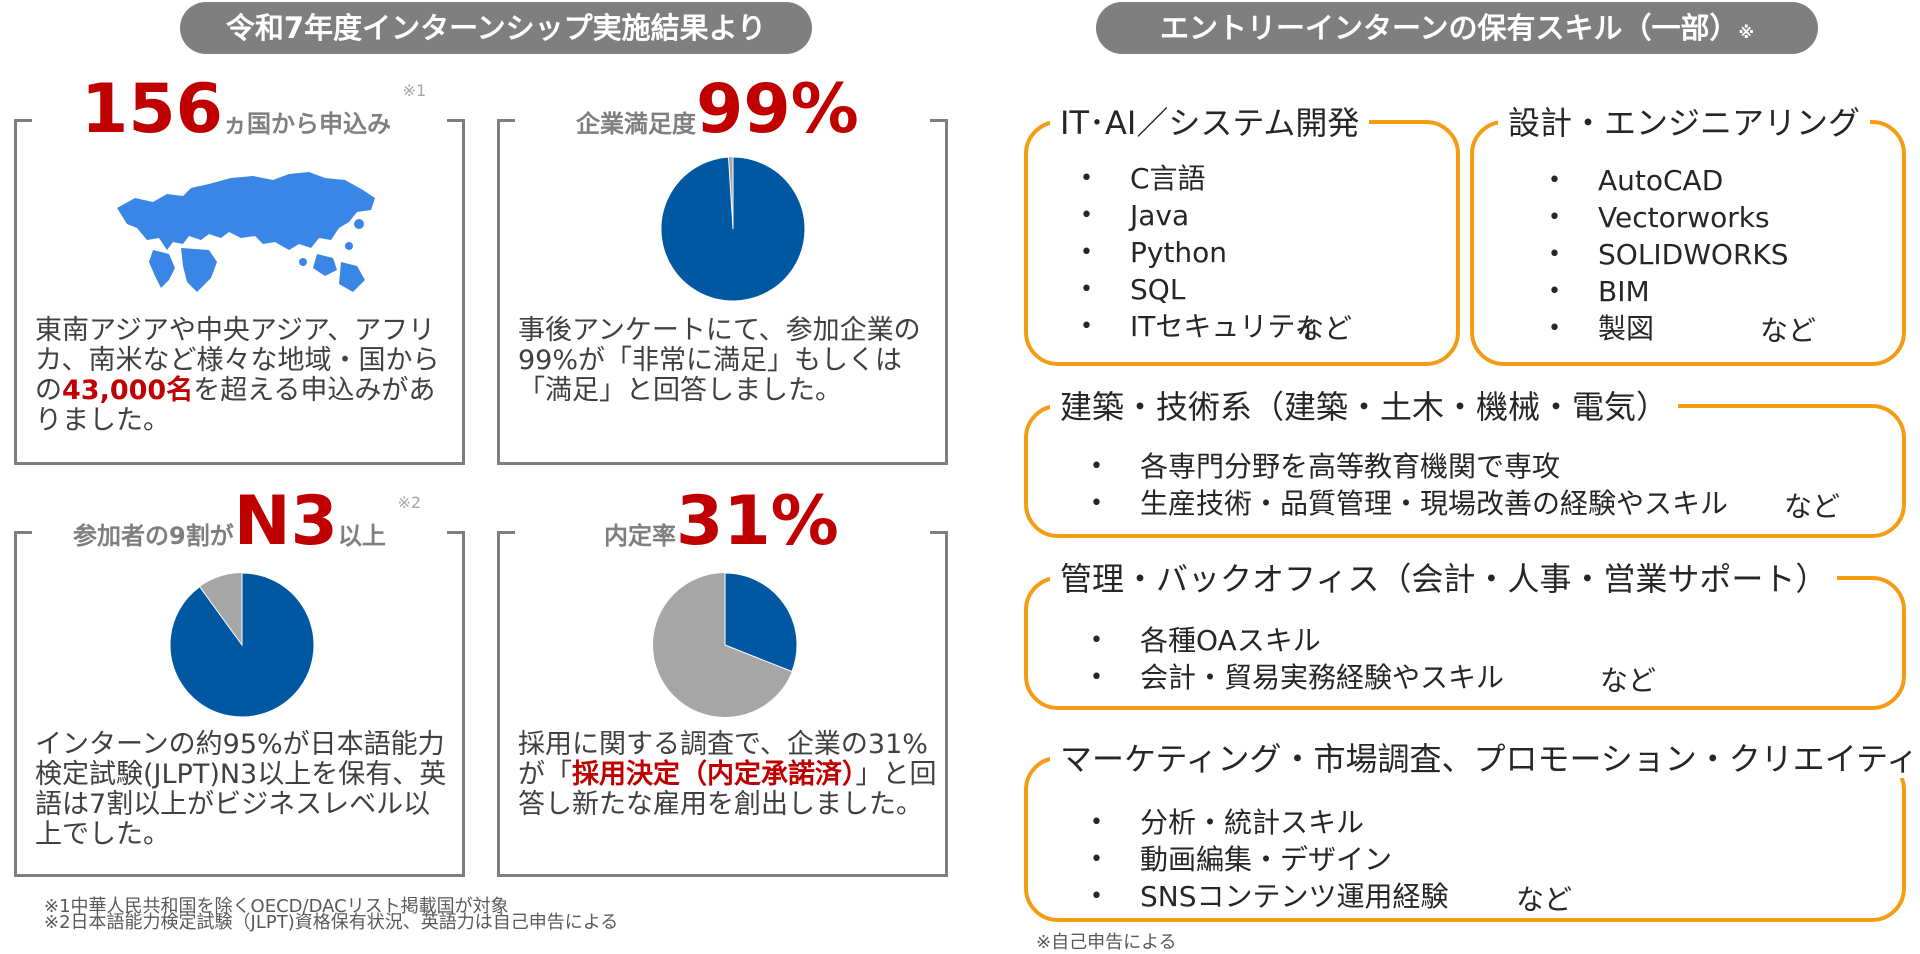  I want to click on skill-admin-list: 各種OAスキル 会計・貿易実務経験やスキル, so click(1297, 659).